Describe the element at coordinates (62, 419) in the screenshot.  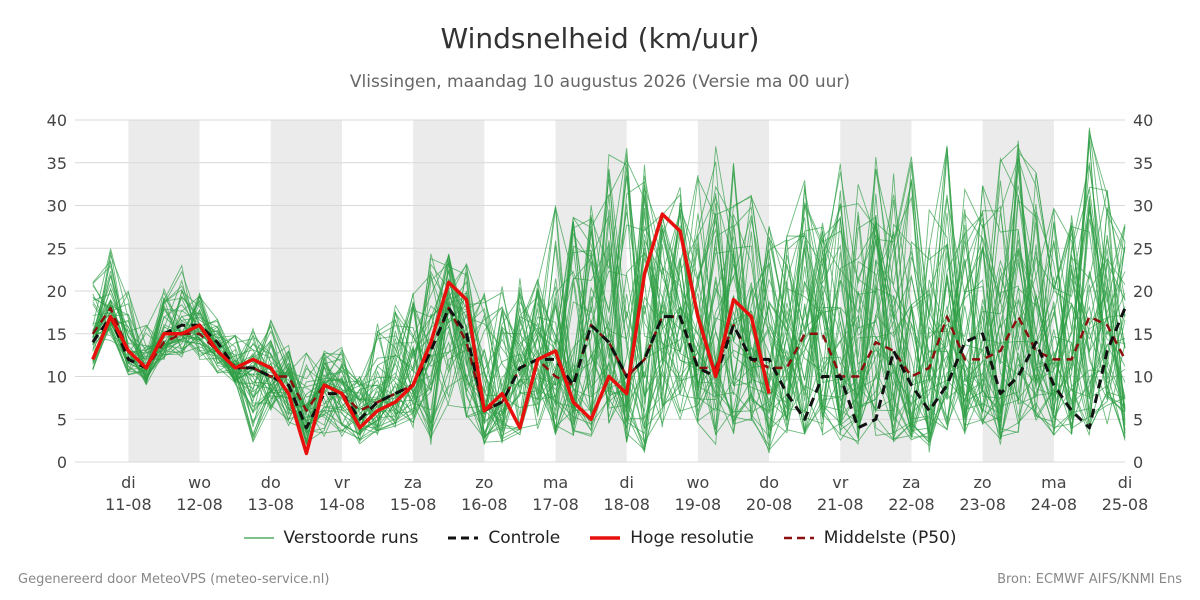
I see `y-tick-left: 5` at that location.